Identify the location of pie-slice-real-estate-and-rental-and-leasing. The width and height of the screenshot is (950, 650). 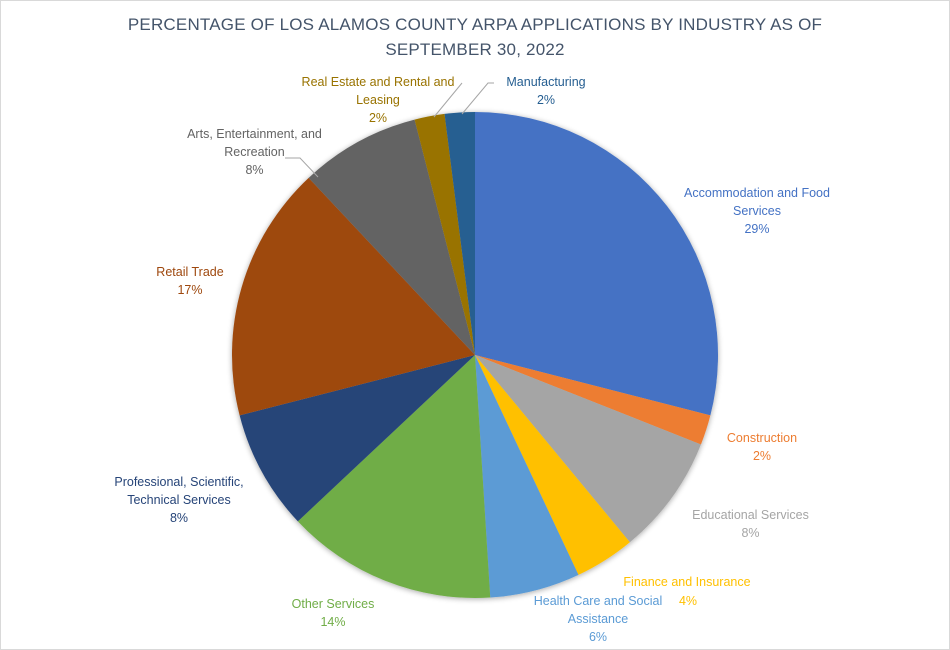
(444, 234).